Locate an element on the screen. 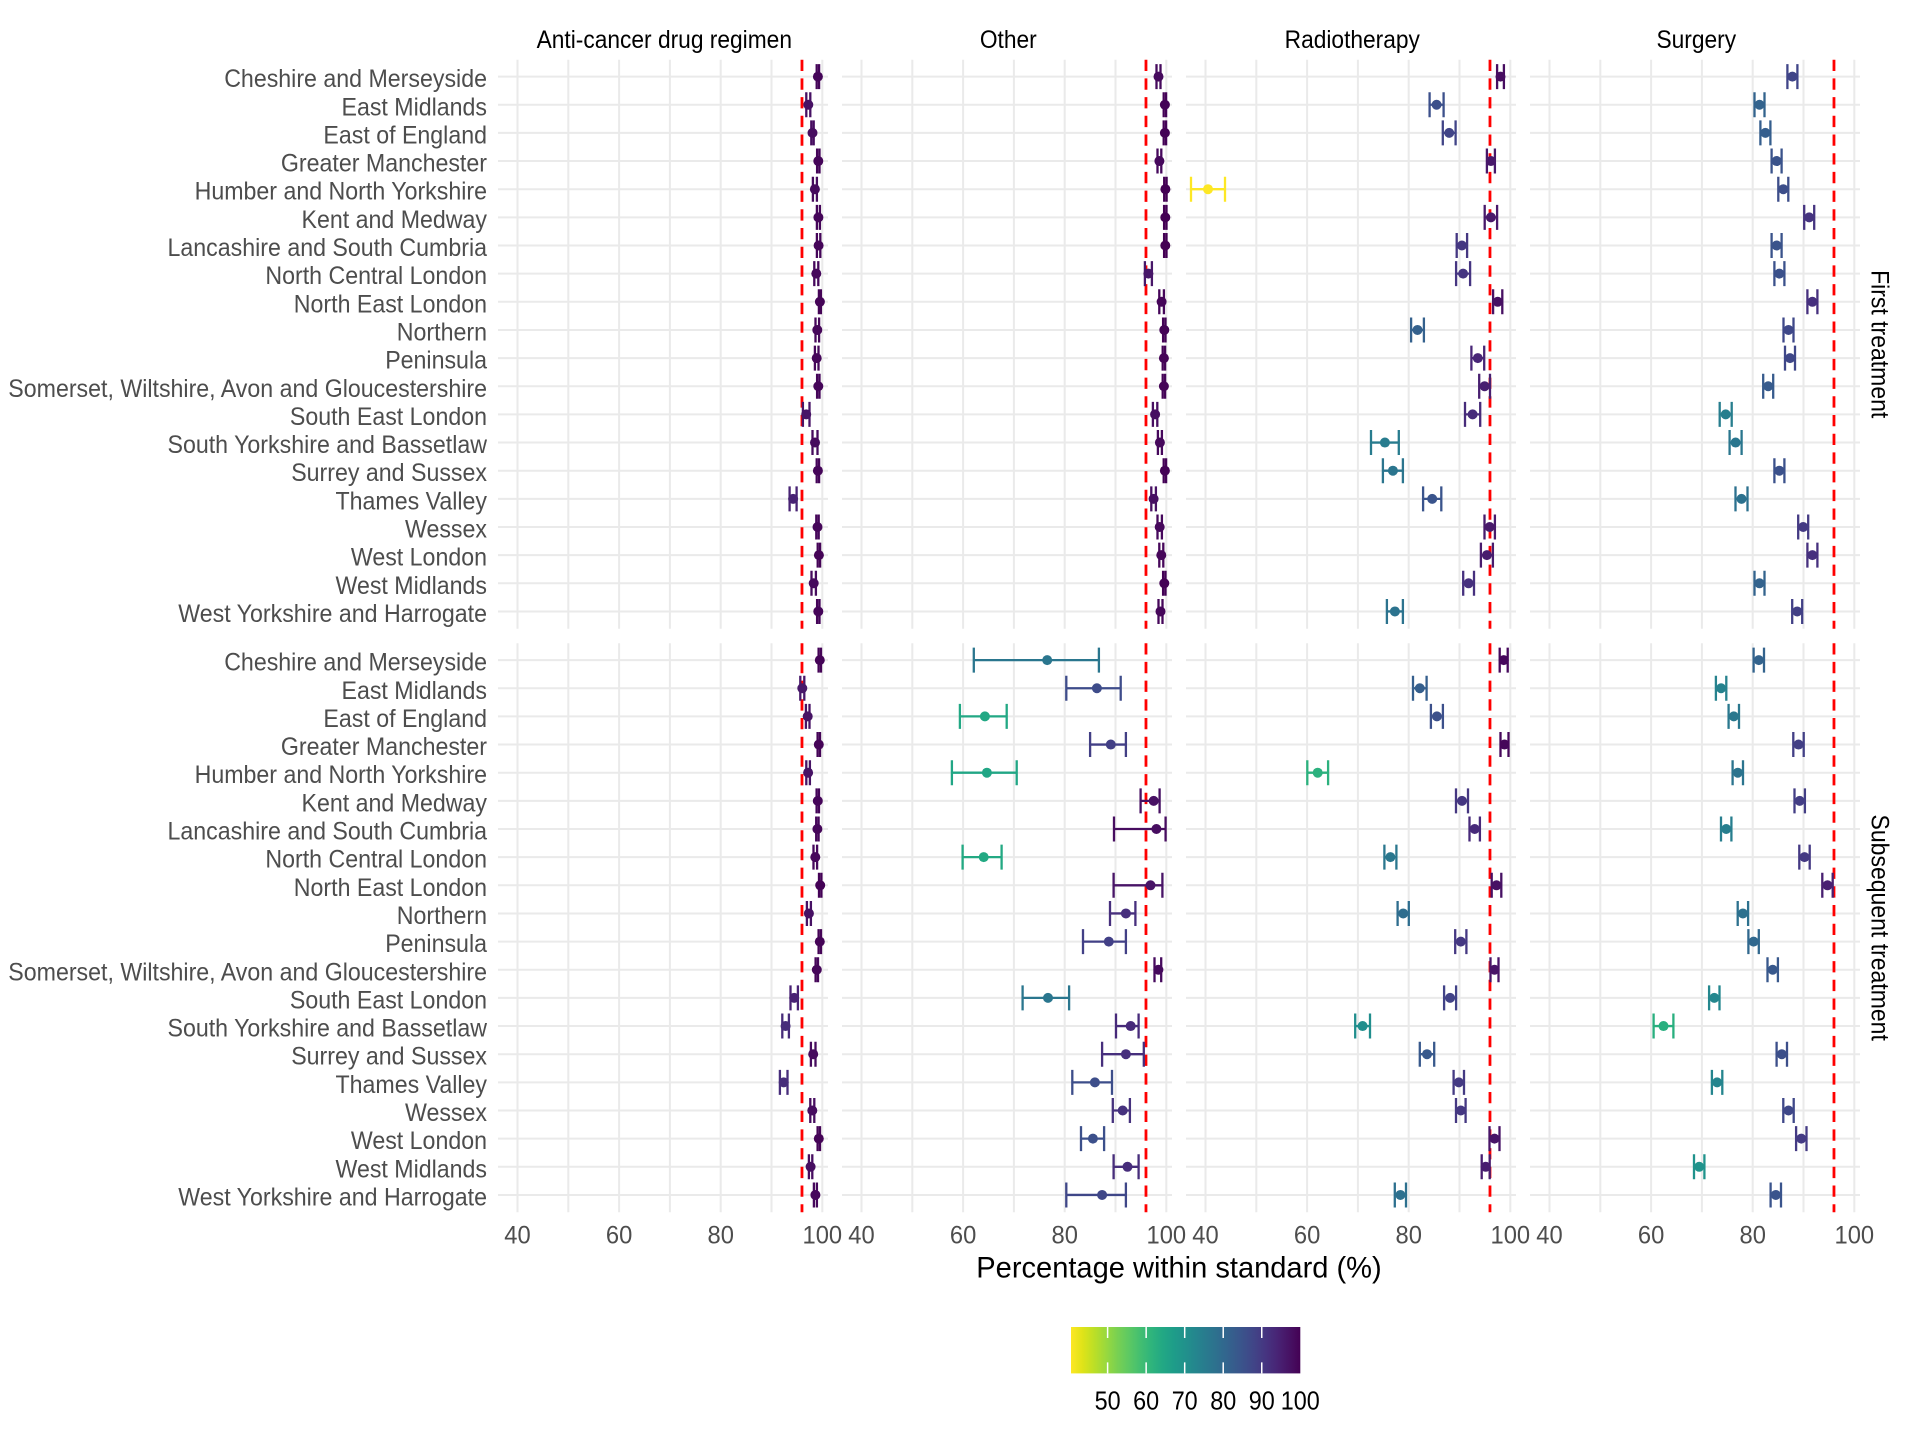 Image resolution: width=1920 pixels, height=1445 pixels. svg-text: Percentage within standard (%) is located at coordinates (1178, 1268).